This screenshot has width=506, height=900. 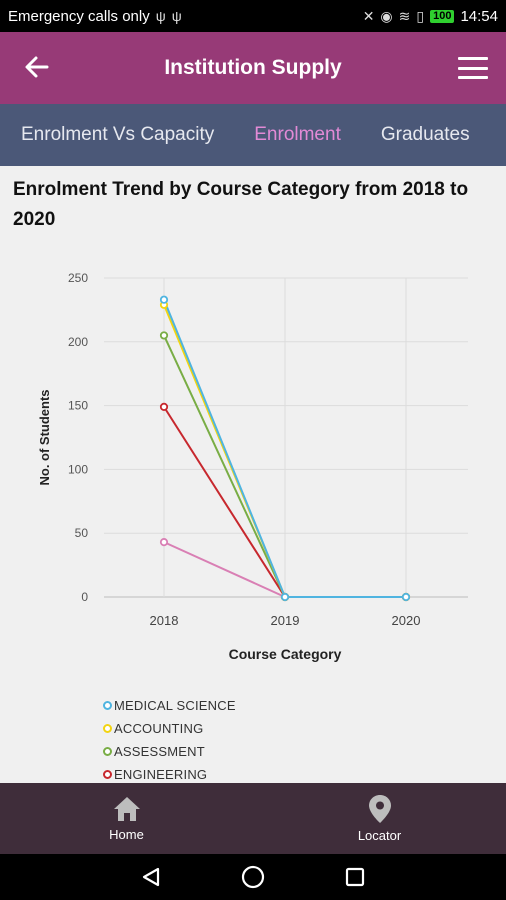 I want to click on nav-home: Home, so click(x=126, y=818).